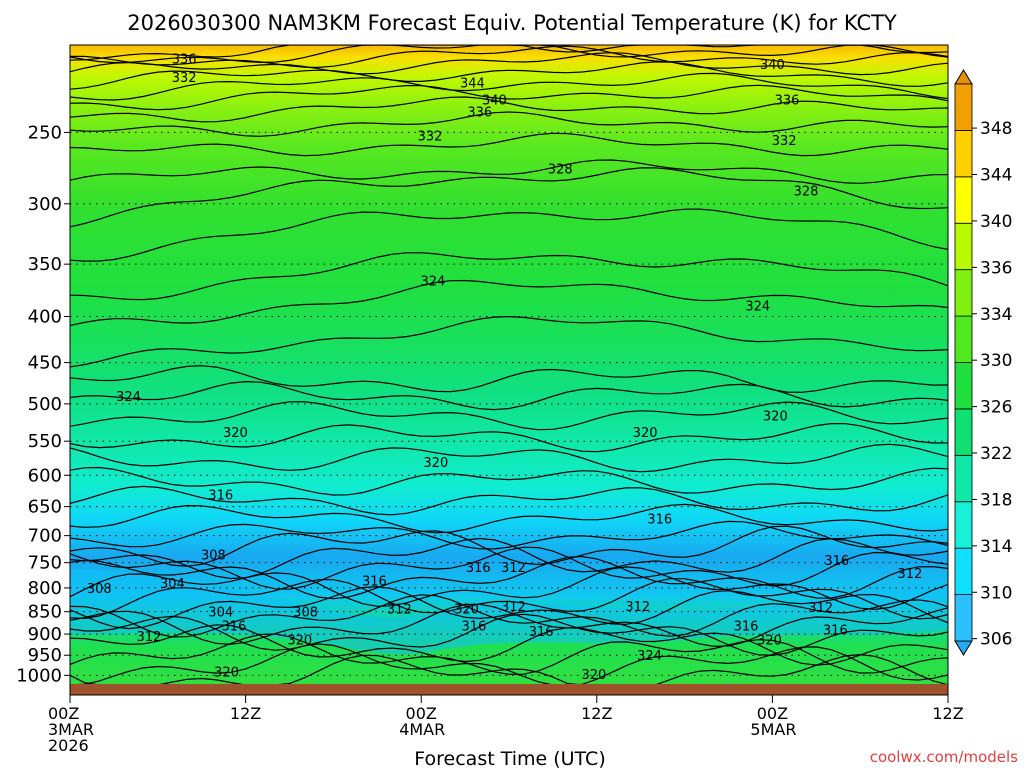 Image resolution: width=1024 pixels, height=768 pixels. I want to click on contour-label-13: 324, so click(128, 397).